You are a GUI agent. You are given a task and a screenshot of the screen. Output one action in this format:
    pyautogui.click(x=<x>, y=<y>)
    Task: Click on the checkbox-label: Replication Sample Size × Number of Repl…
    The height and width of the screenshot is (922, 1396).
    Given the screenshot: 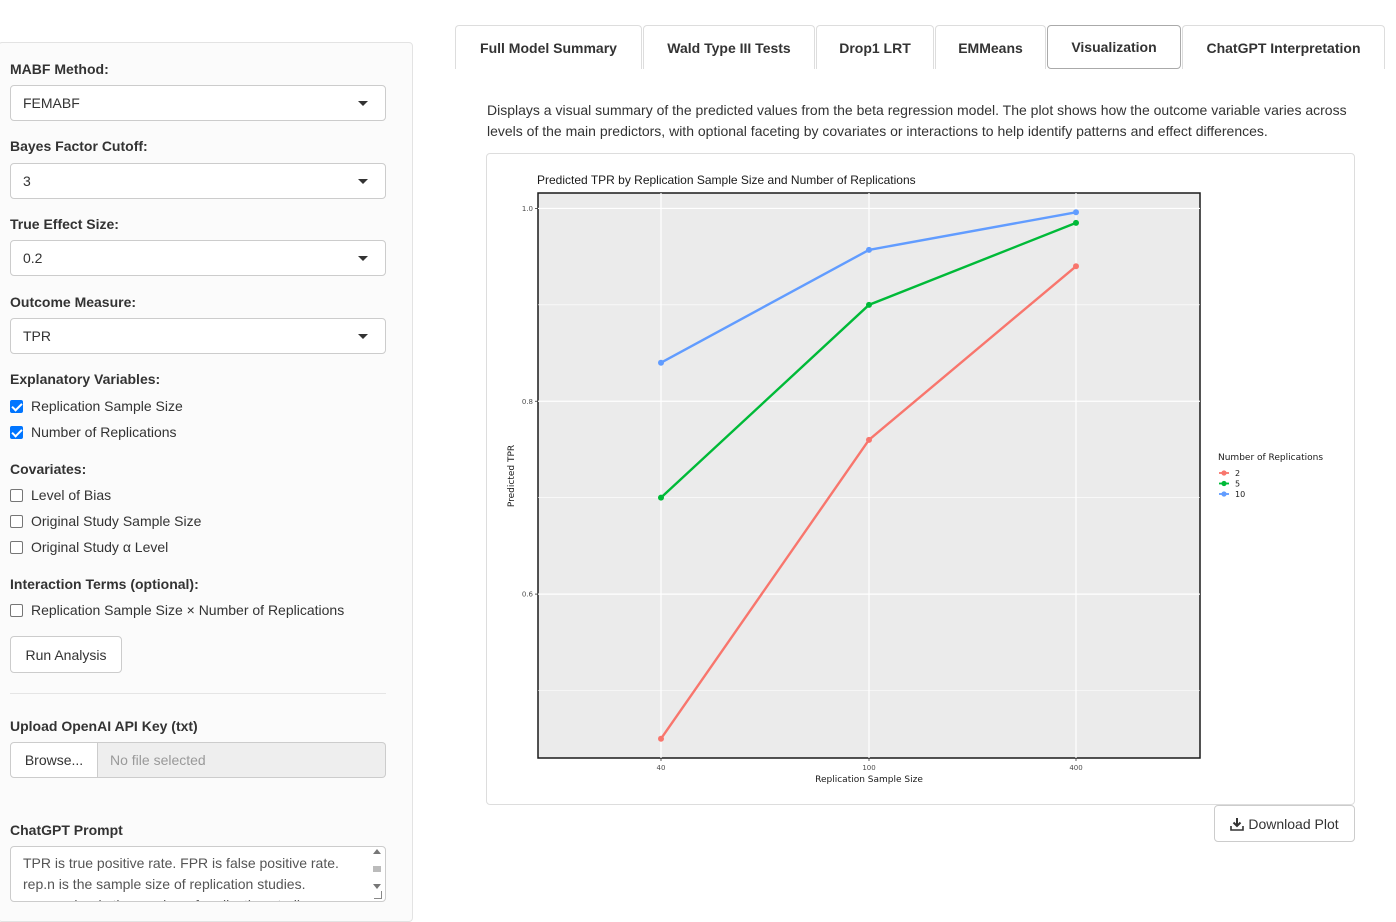 What is the action you would take?
    pyautogui.click(x=188, y=610)
    